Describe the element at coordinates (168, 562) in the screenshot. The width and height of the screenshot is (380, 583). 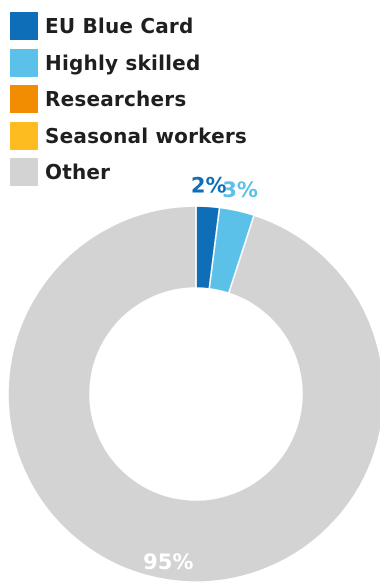
I see `value-label-other: 95%` at that location.